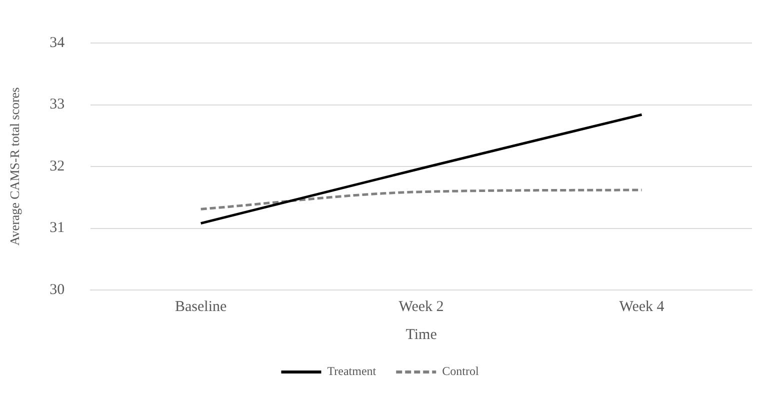  What do you see at coordinates (57, 228) in the screenshot?
I see `y-tick-label: 31` at bounding box center [57, 228].